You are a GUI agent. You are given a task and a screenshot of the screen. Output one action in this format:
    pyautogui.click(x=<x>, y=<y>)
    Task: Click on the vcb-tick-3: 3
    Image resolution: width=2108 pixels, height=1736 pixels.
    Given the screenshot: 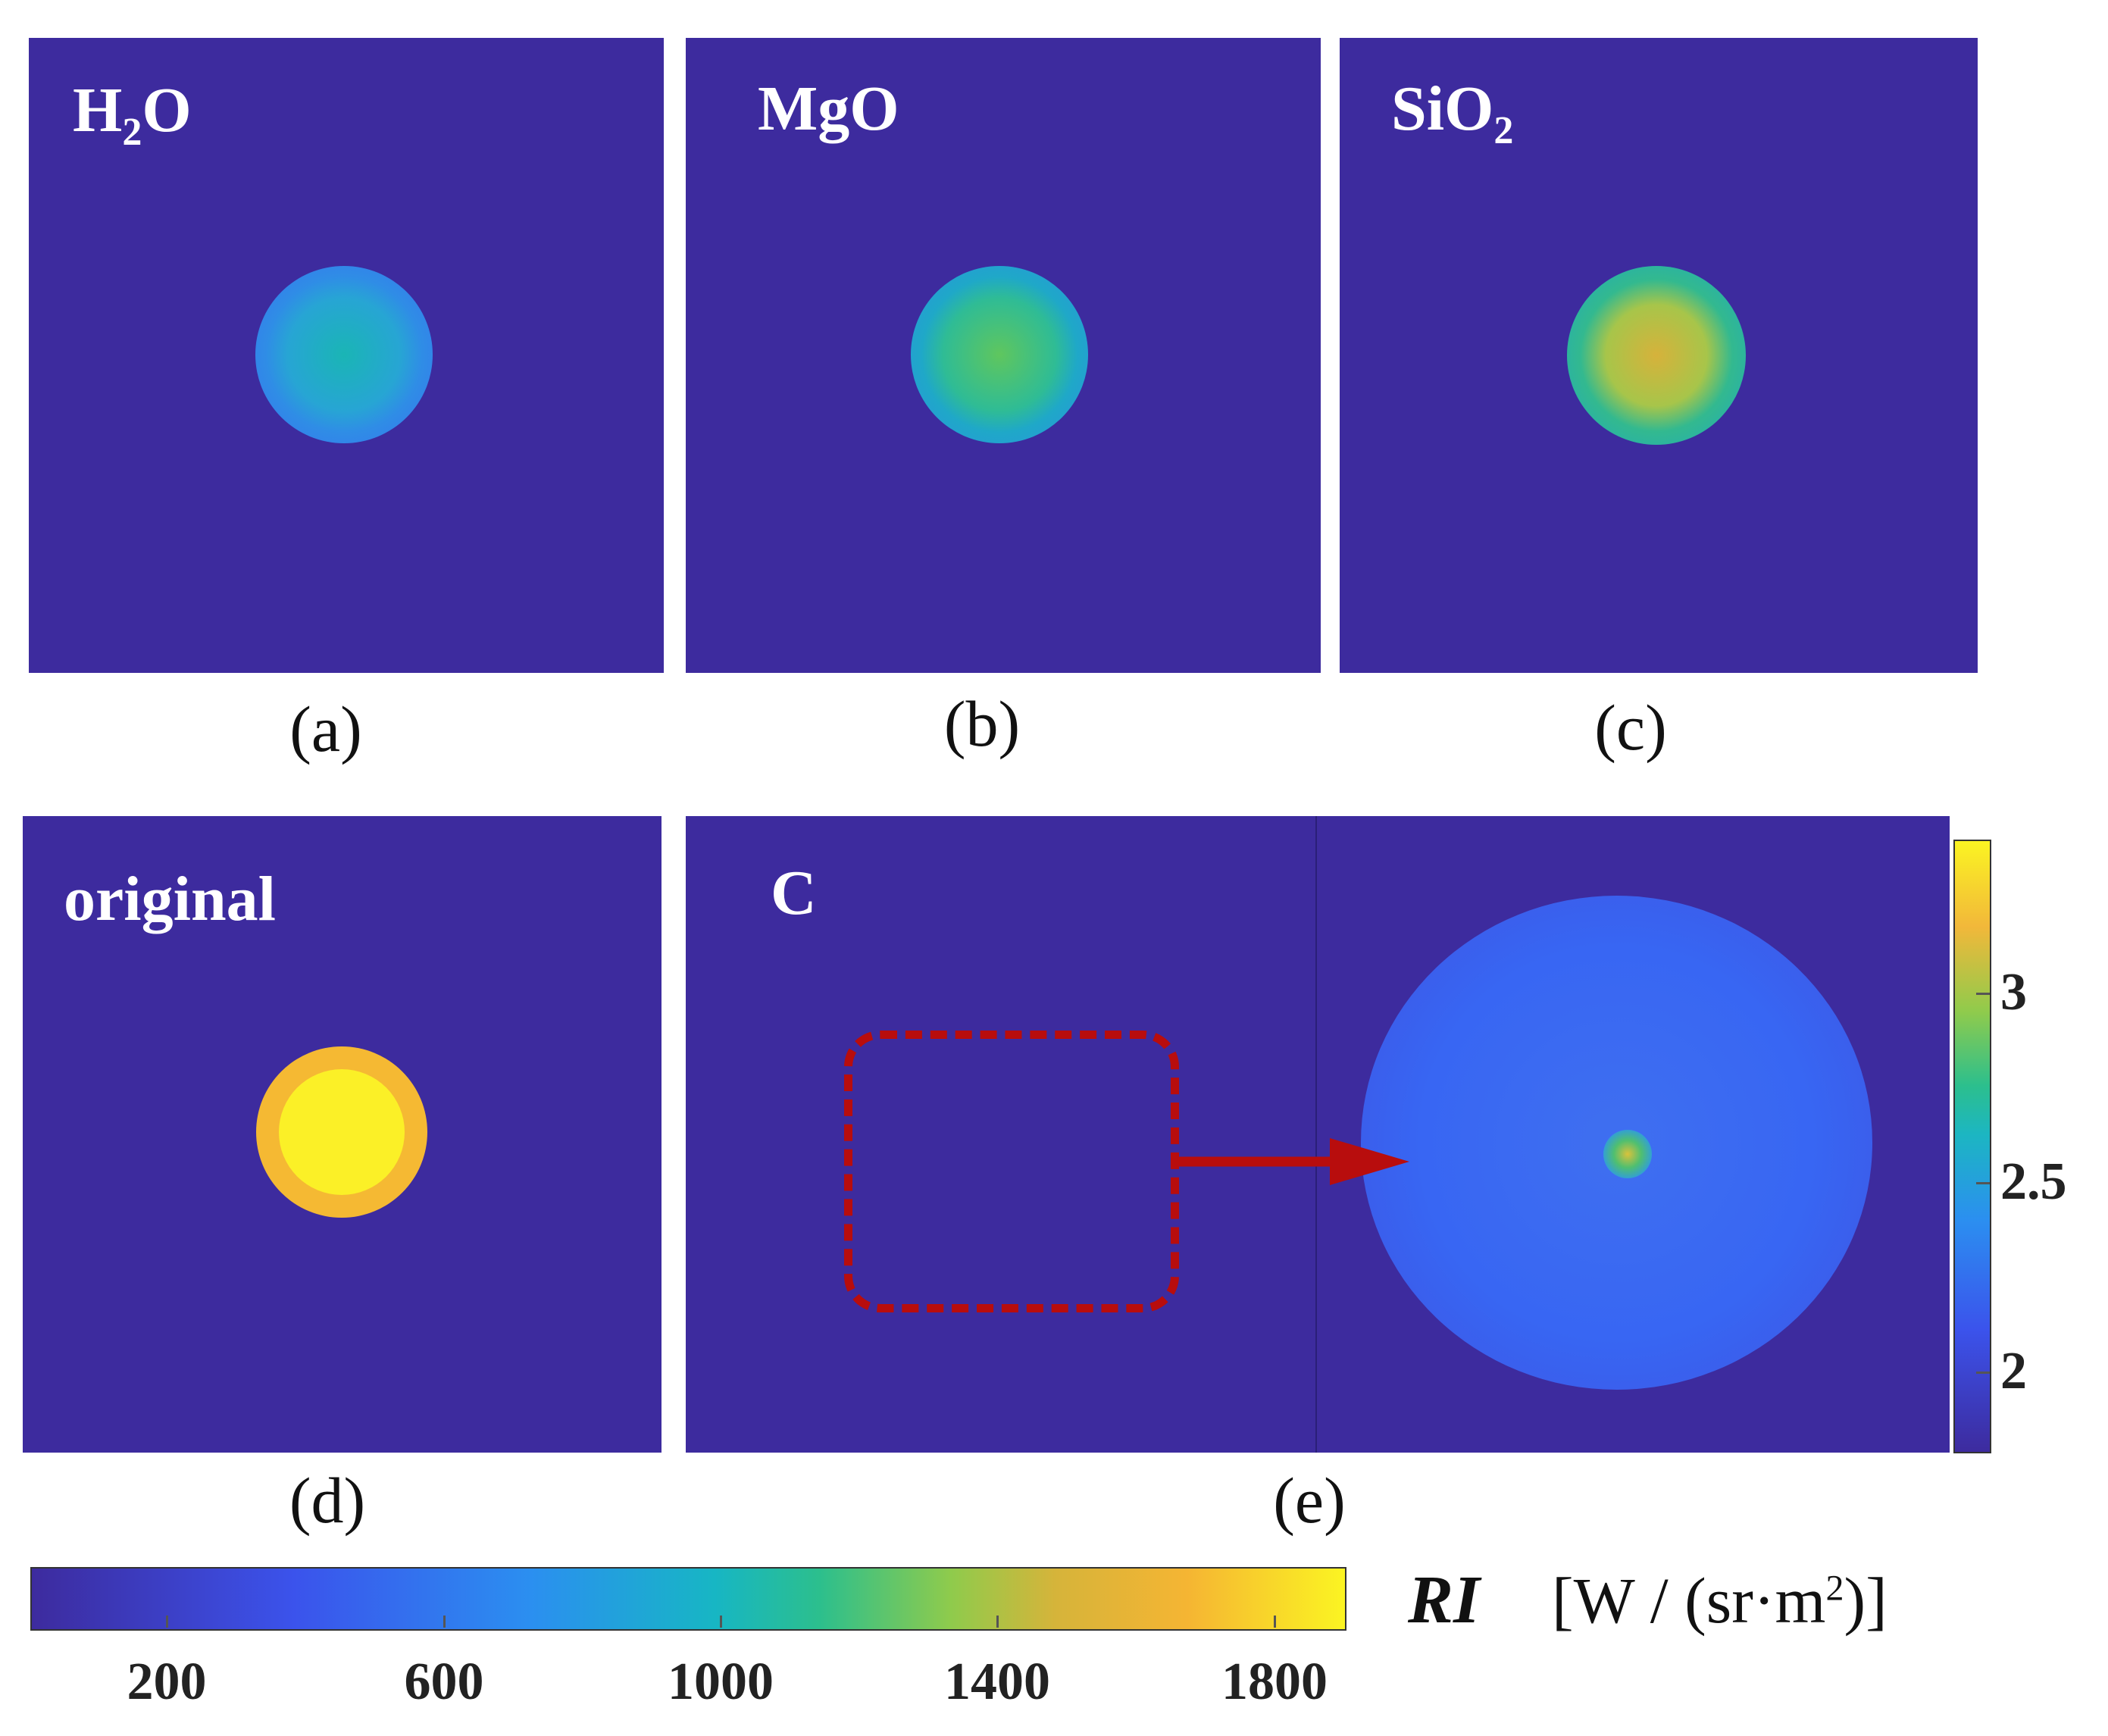 What is the action you would take?
    pyautogui.click(x=2013, y=992)
    